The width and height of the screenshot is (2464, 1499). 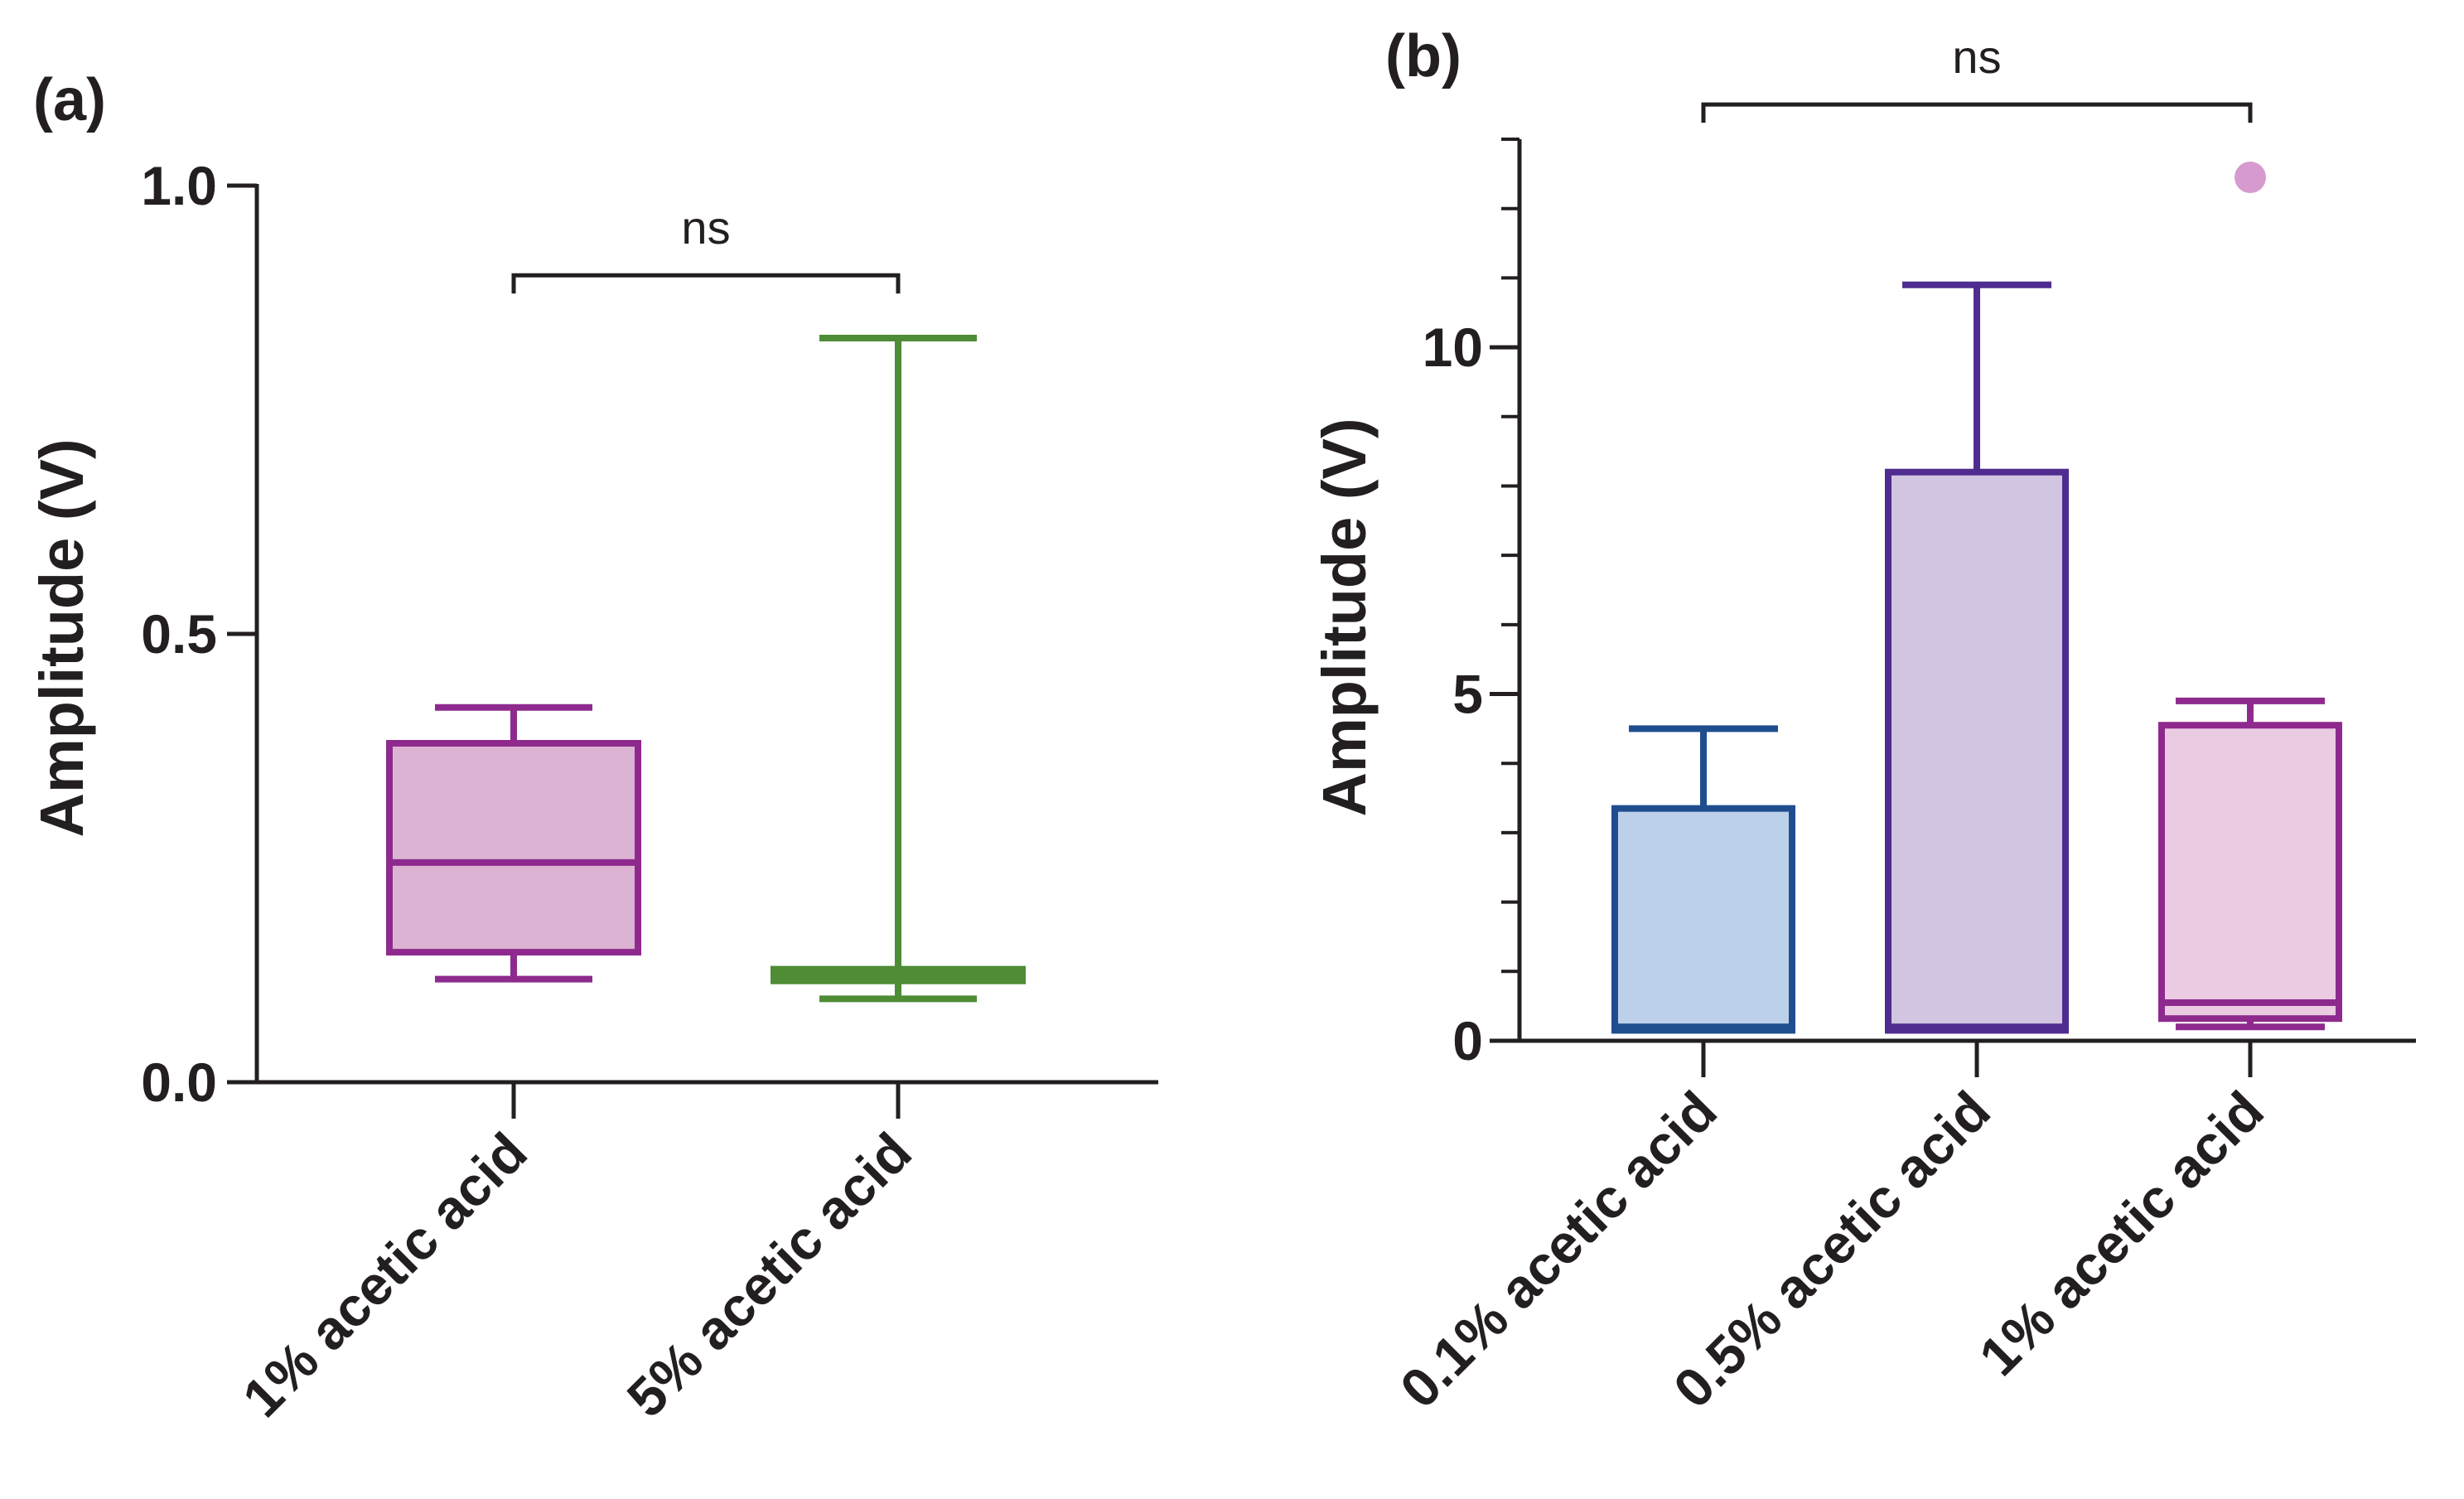 I want to click on panel-a-y-axis-title: Amplitude (V), so click(x=61, y=638).